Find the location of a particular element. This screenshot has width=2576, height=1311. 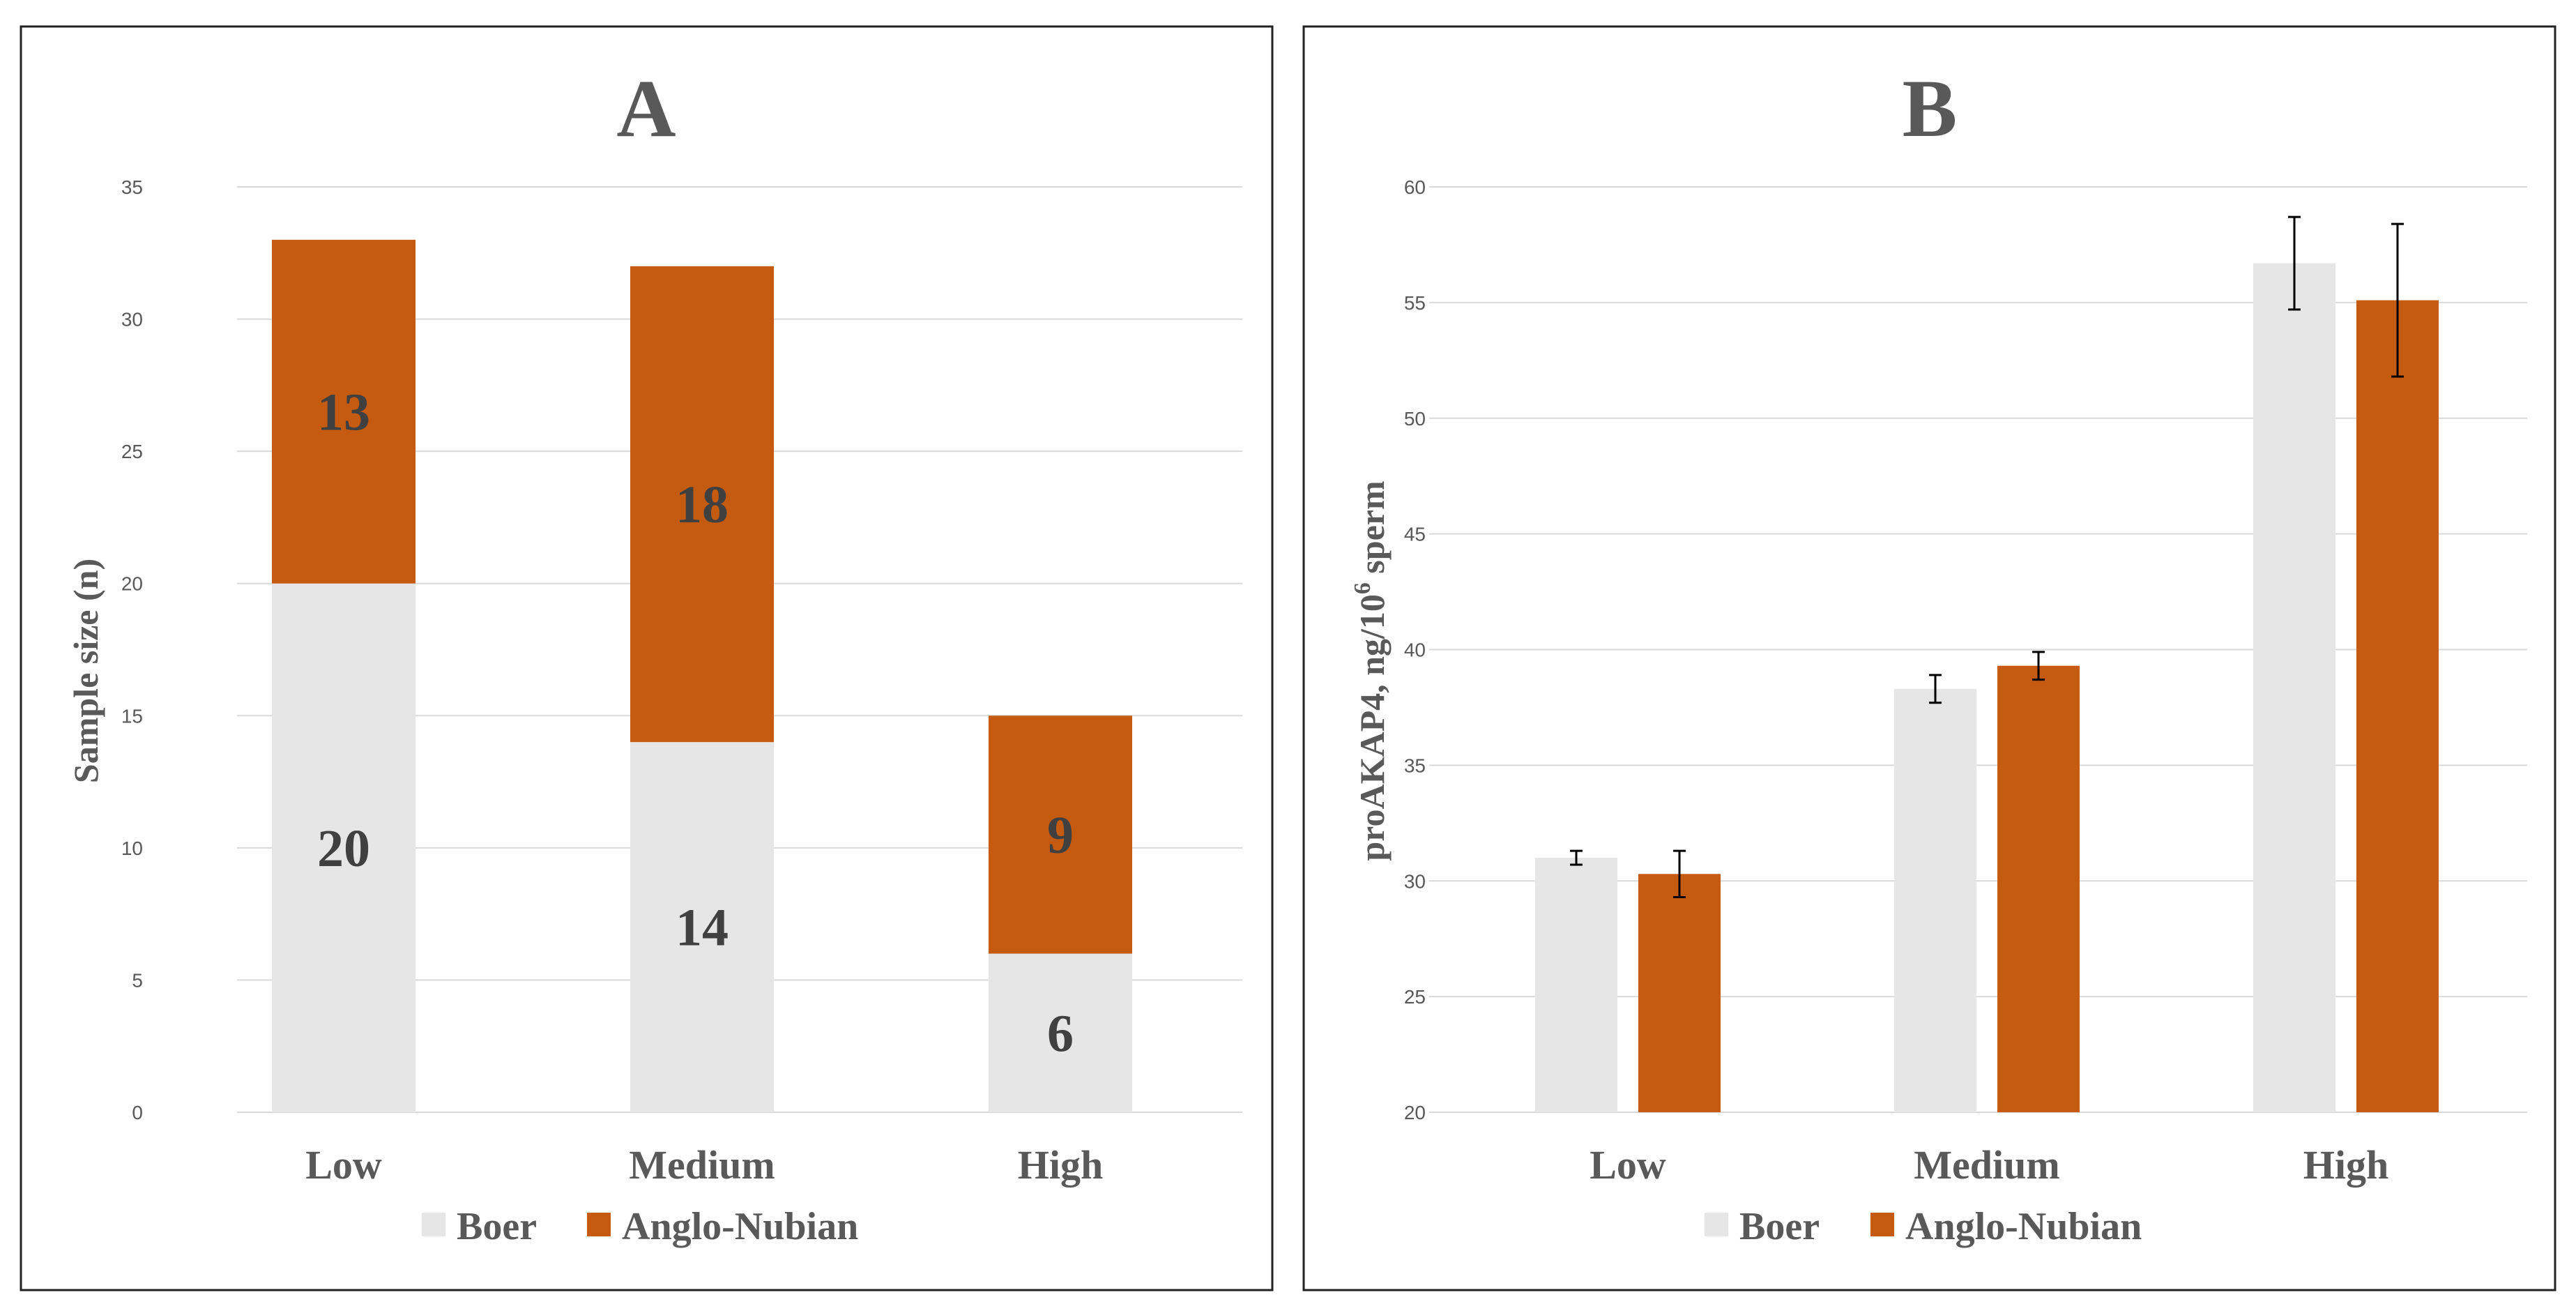

data-label-boer-low: 20 is located at coordinates (344, 848).